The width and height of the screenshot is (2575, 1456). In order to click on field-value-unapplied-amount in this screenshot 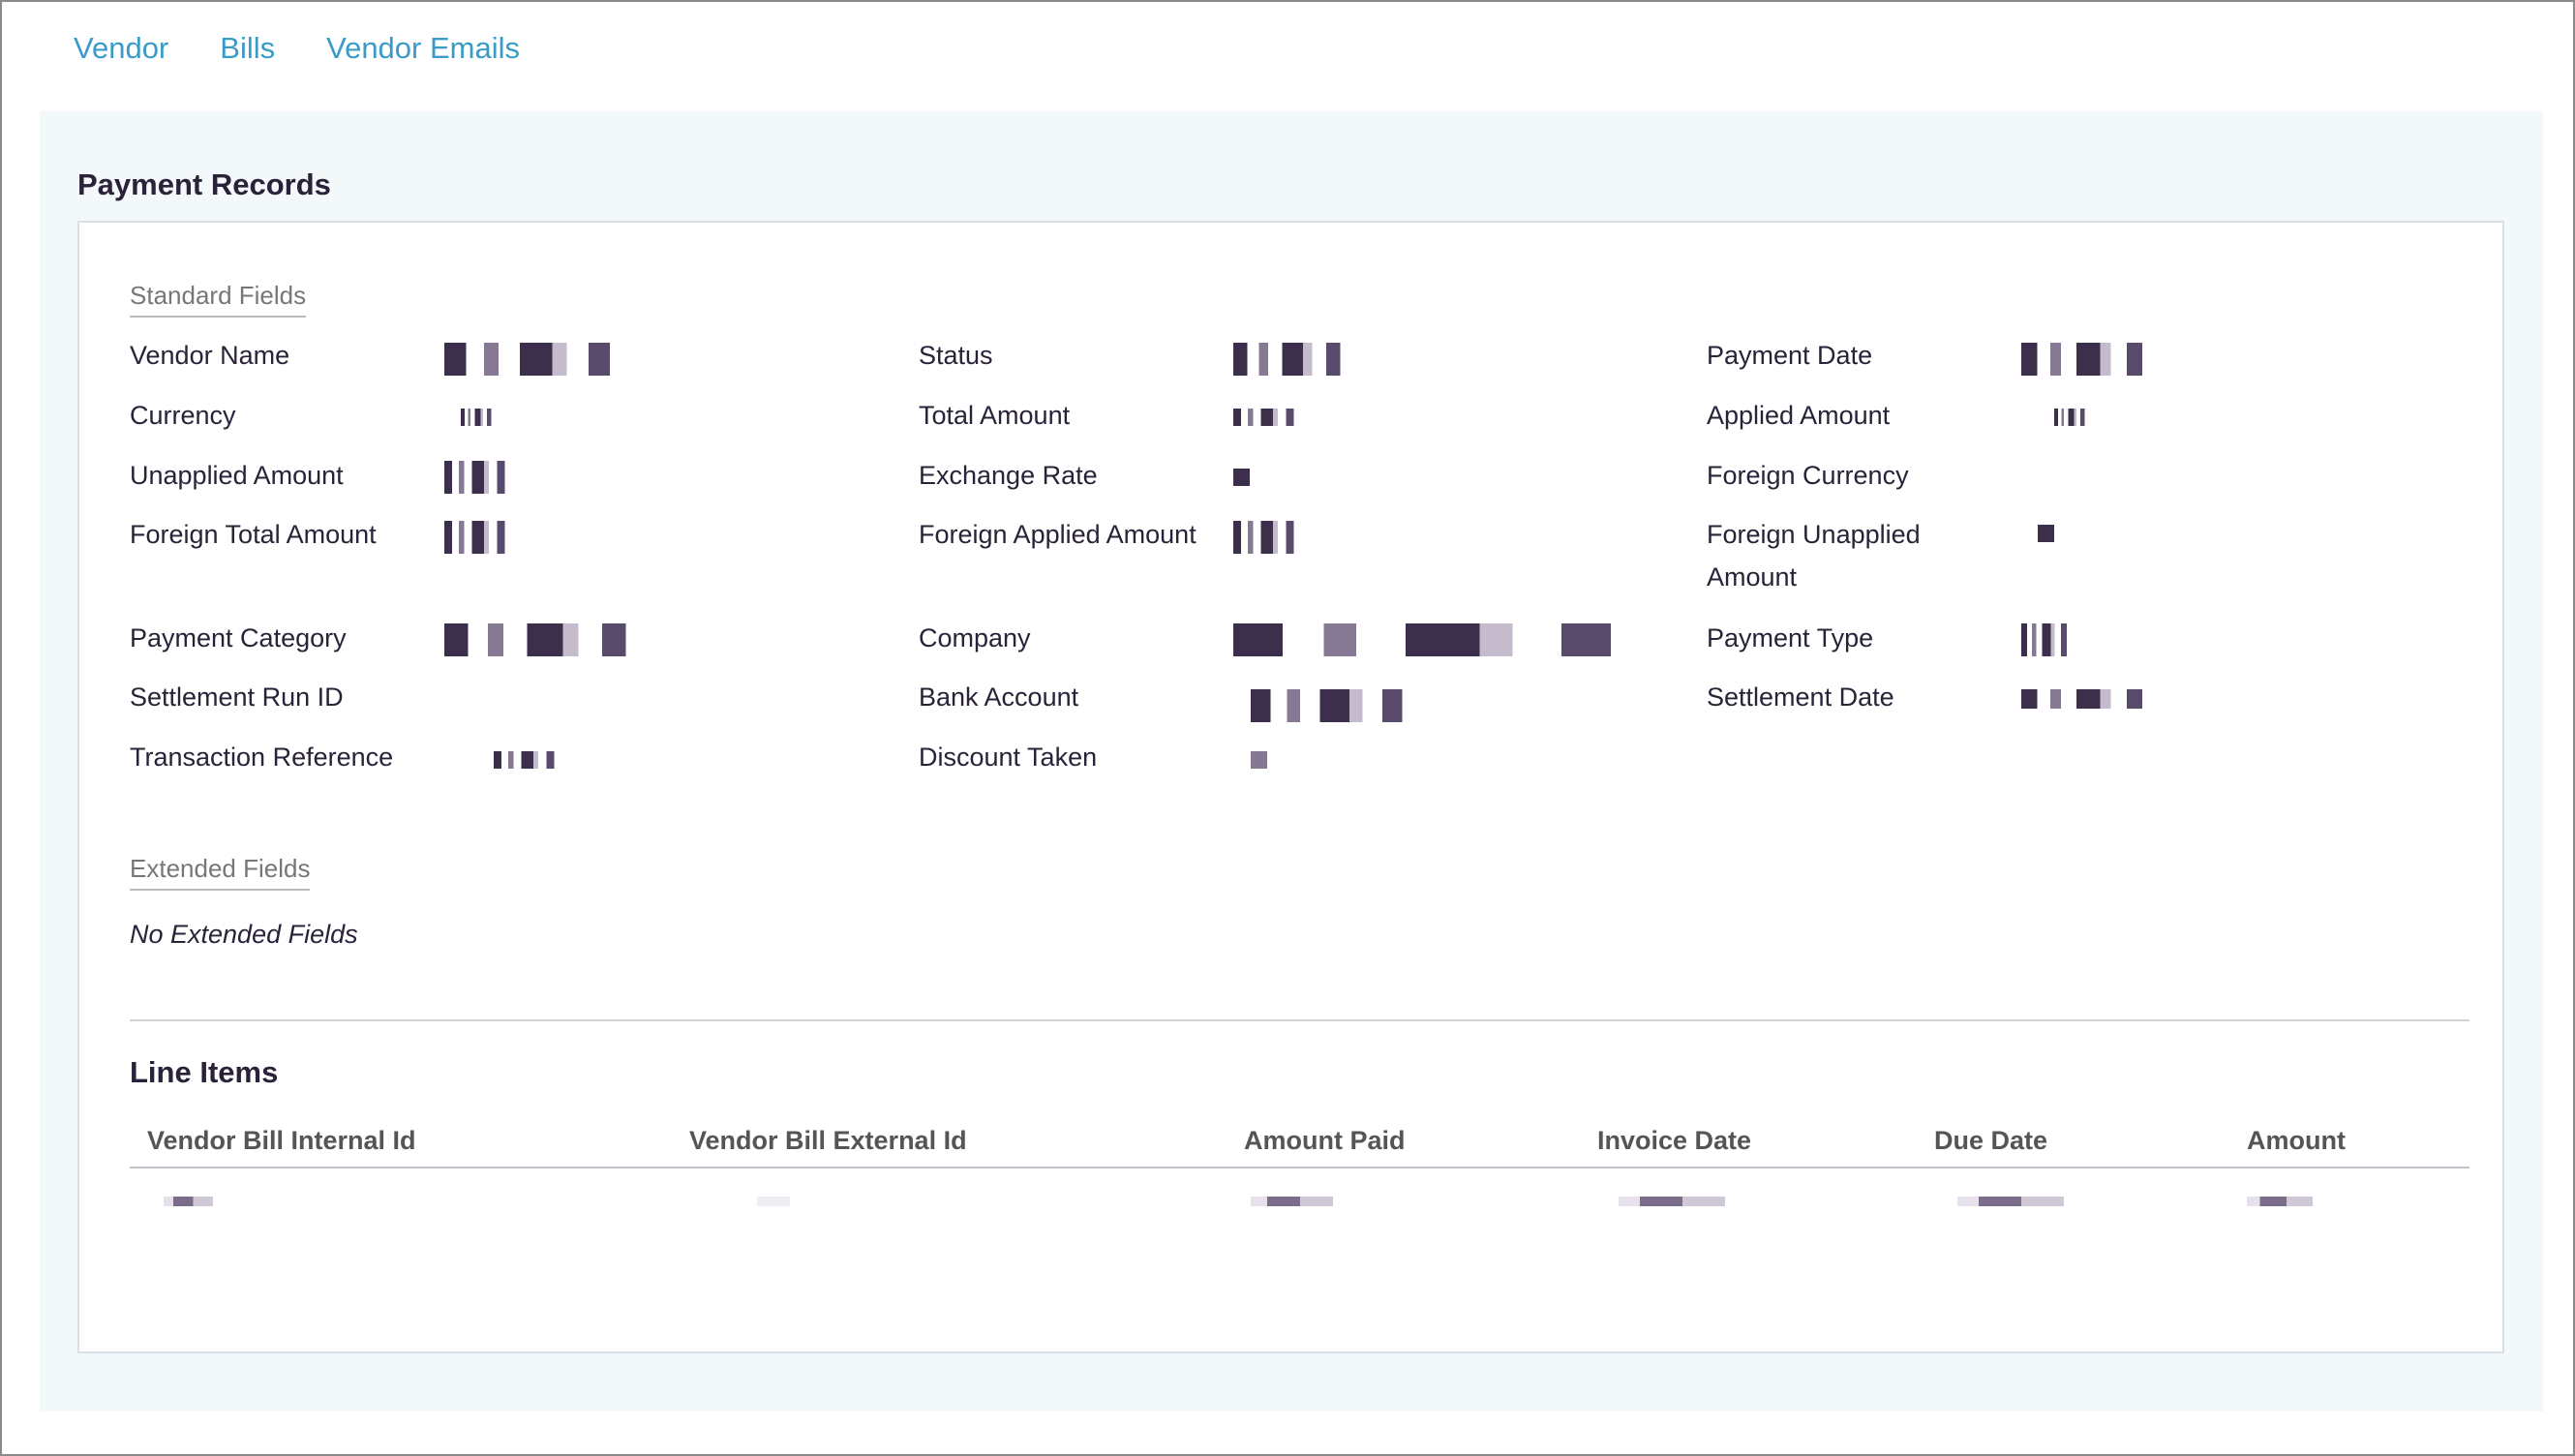, I will do `click(477, 478)`.